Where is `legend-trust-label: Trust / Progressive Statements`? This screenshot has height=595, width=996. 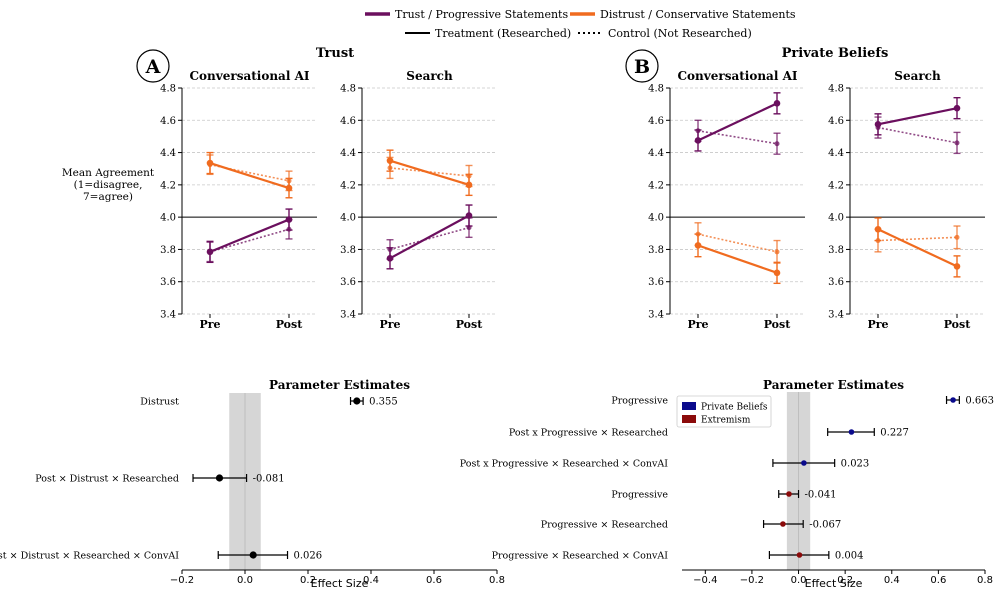 legend-trust-label: Trust / Progressive Statements is located at coordinates (481, 14).